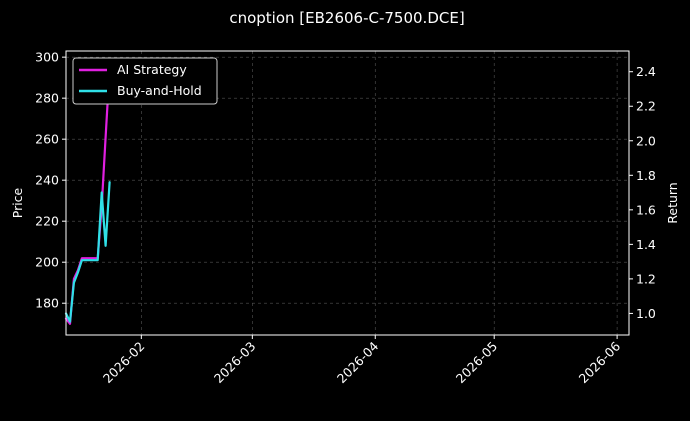 This screenshot has width=690, height=421. I want to click on y-left-tick-label-260: 260, so click(47, 139).